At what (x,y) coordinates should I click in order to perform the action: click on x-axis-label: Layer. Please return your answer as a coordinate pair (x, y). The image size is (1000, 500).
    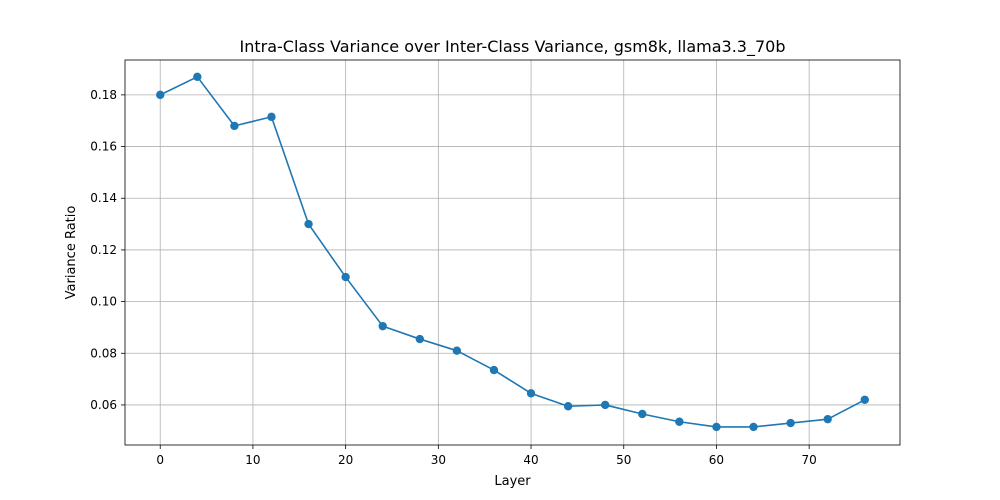
    Looking at the image, I should click on (512, 481).